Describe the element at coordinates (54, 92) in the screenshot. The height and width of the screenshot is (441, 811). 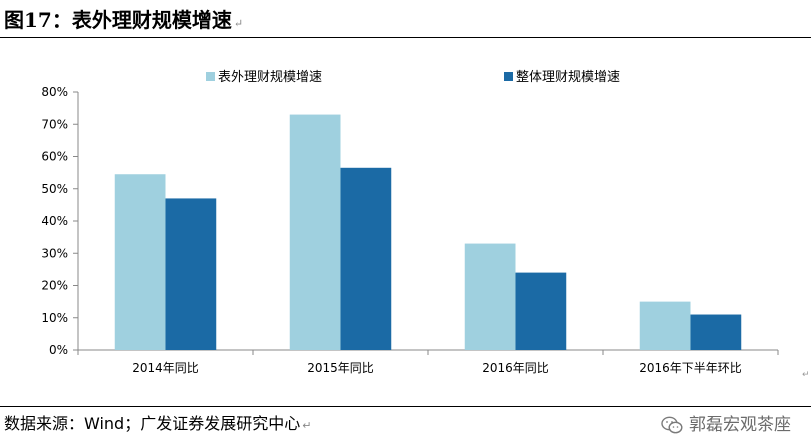
I see `y-tick-label: 80%` at that location.